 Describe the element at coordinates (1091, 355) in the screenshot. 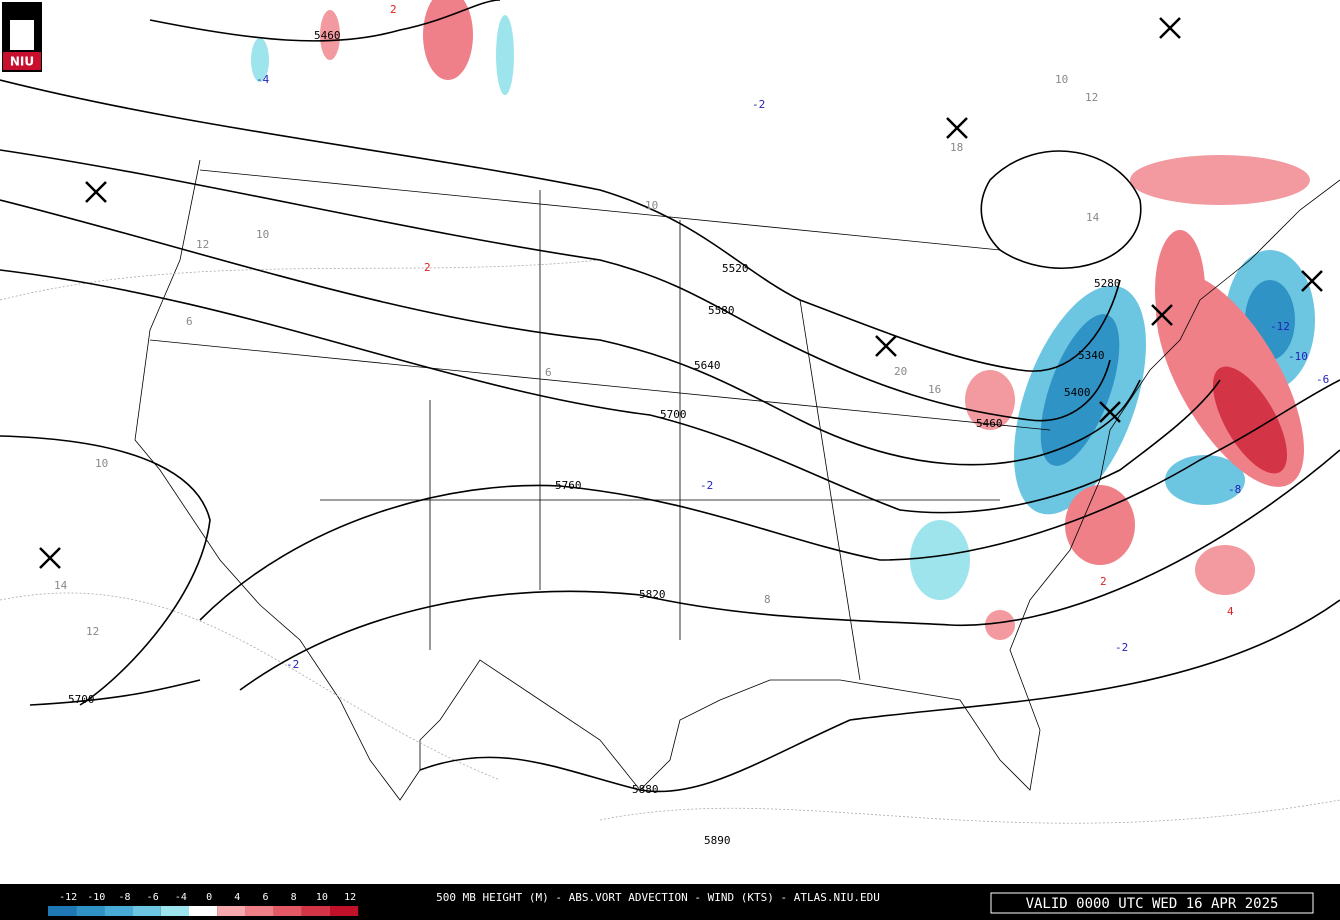

I see `height-label: 5340` at that location.